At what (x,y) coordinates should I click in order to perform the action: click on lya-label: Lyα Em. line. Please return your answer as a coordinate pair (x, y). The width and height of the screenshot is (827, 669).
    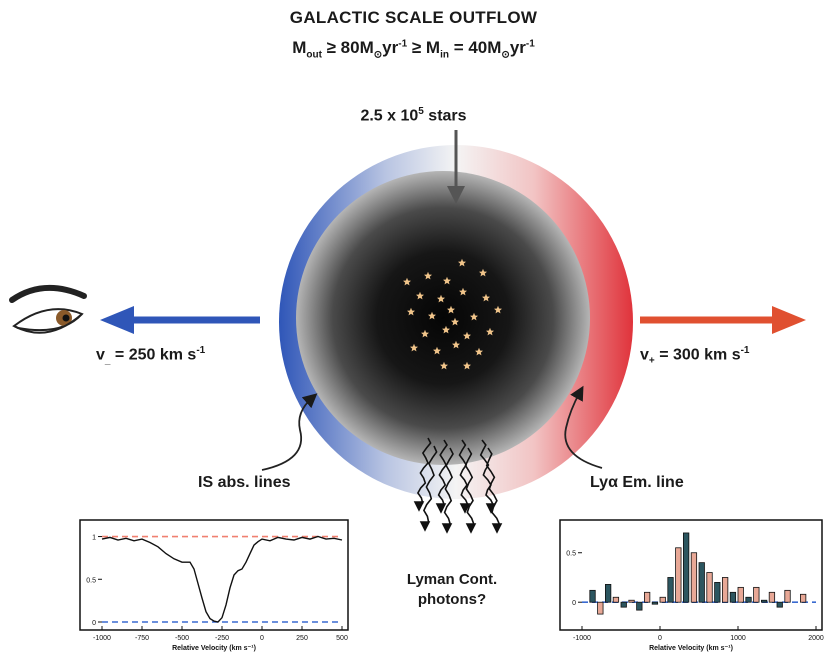
    Looking at the image, I should click on (637, 482).